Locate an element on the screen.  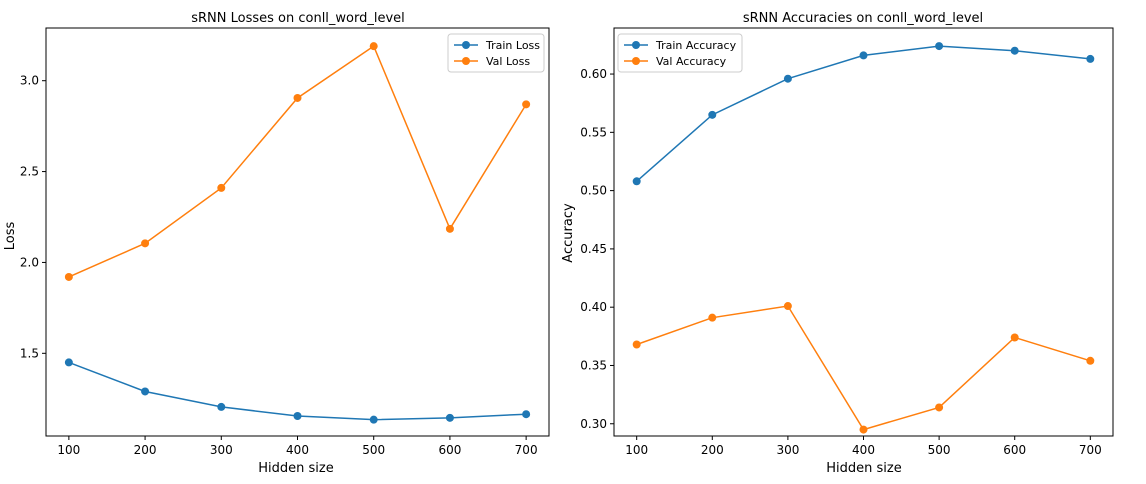
val-loss-legend-marker is located at coordinates (466, 61).